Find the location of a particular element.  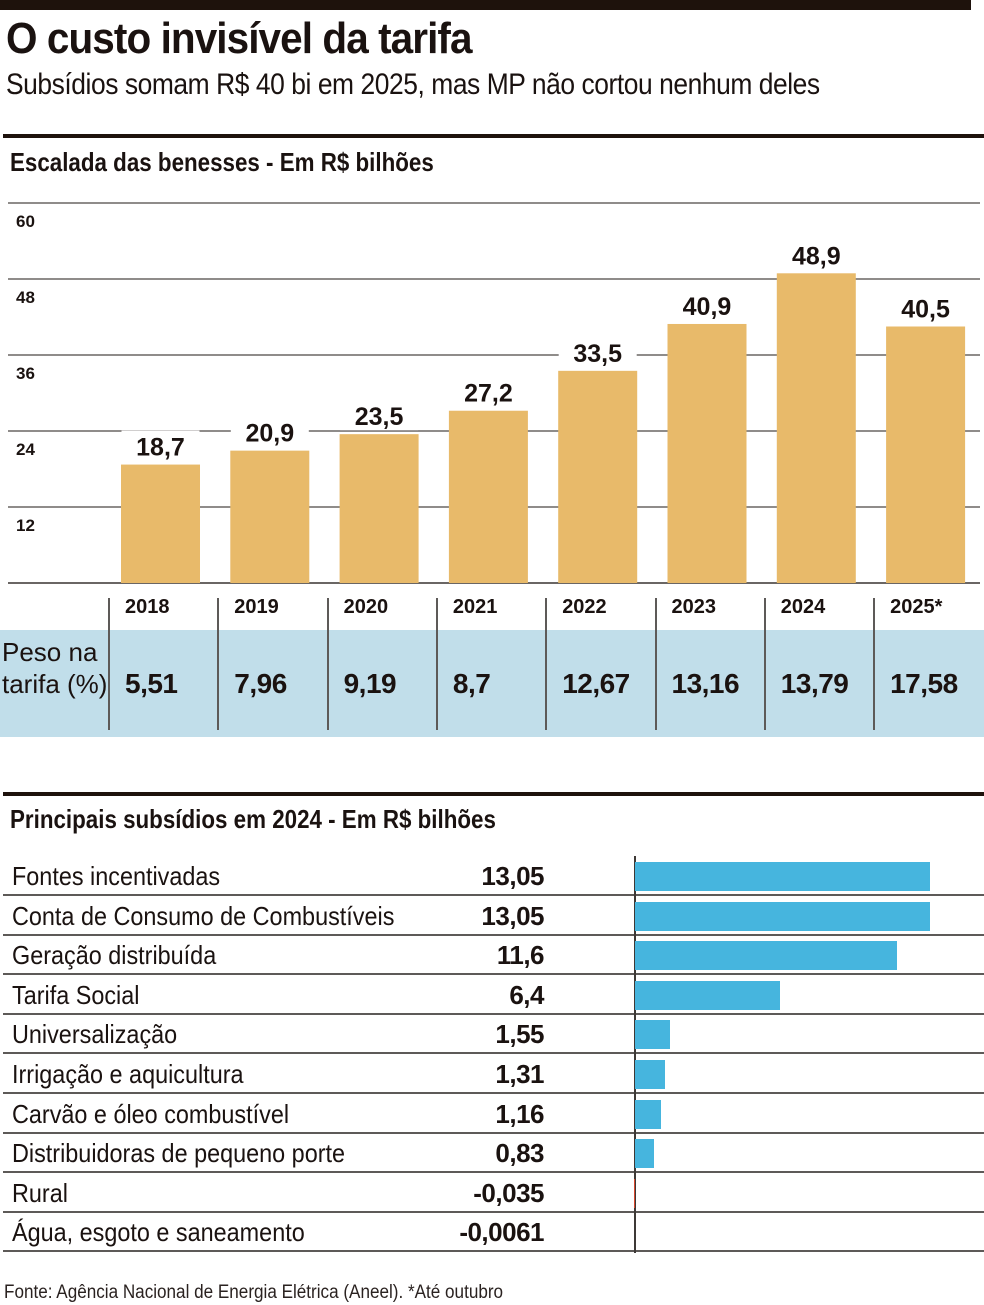

subsidy-value: 6,4 is located at coordinates (526, 994).